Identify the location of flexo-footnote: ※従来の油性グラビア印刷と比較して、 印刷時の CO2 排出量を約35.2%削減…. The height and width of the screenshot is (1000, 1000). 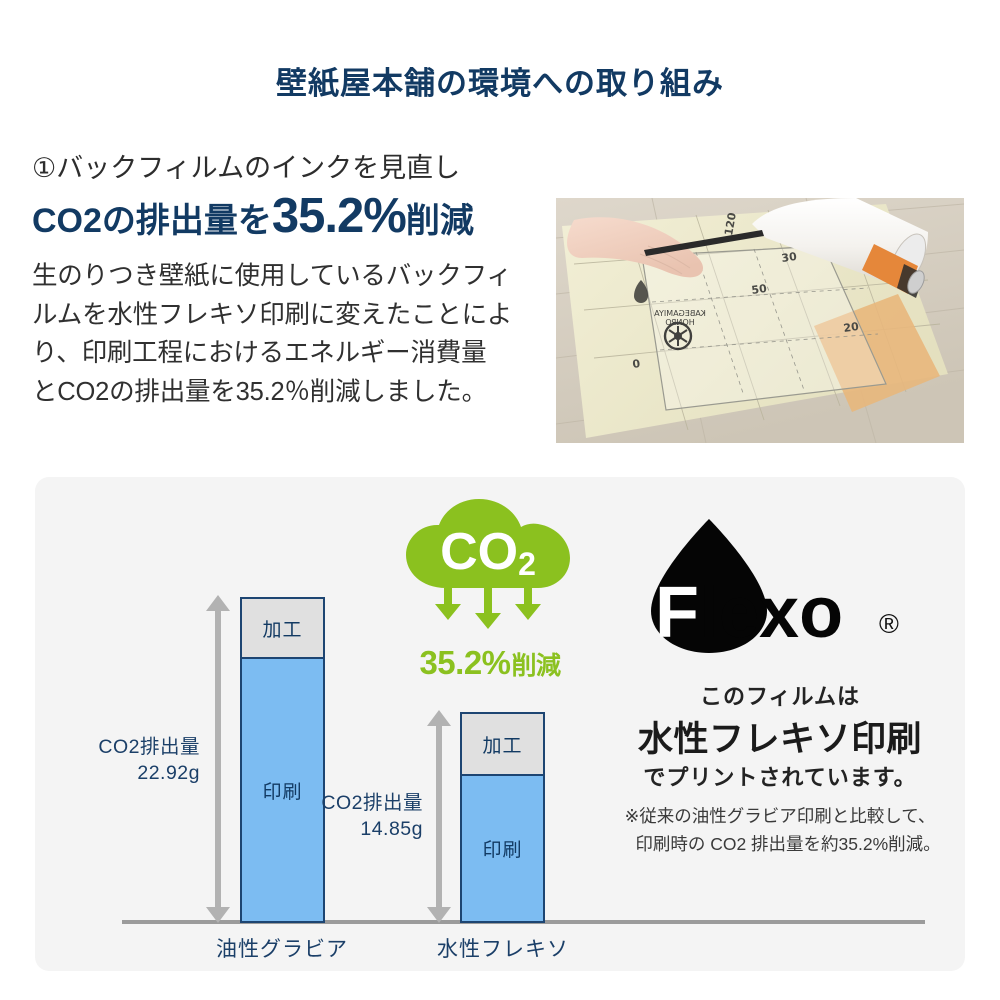
(780, 830).